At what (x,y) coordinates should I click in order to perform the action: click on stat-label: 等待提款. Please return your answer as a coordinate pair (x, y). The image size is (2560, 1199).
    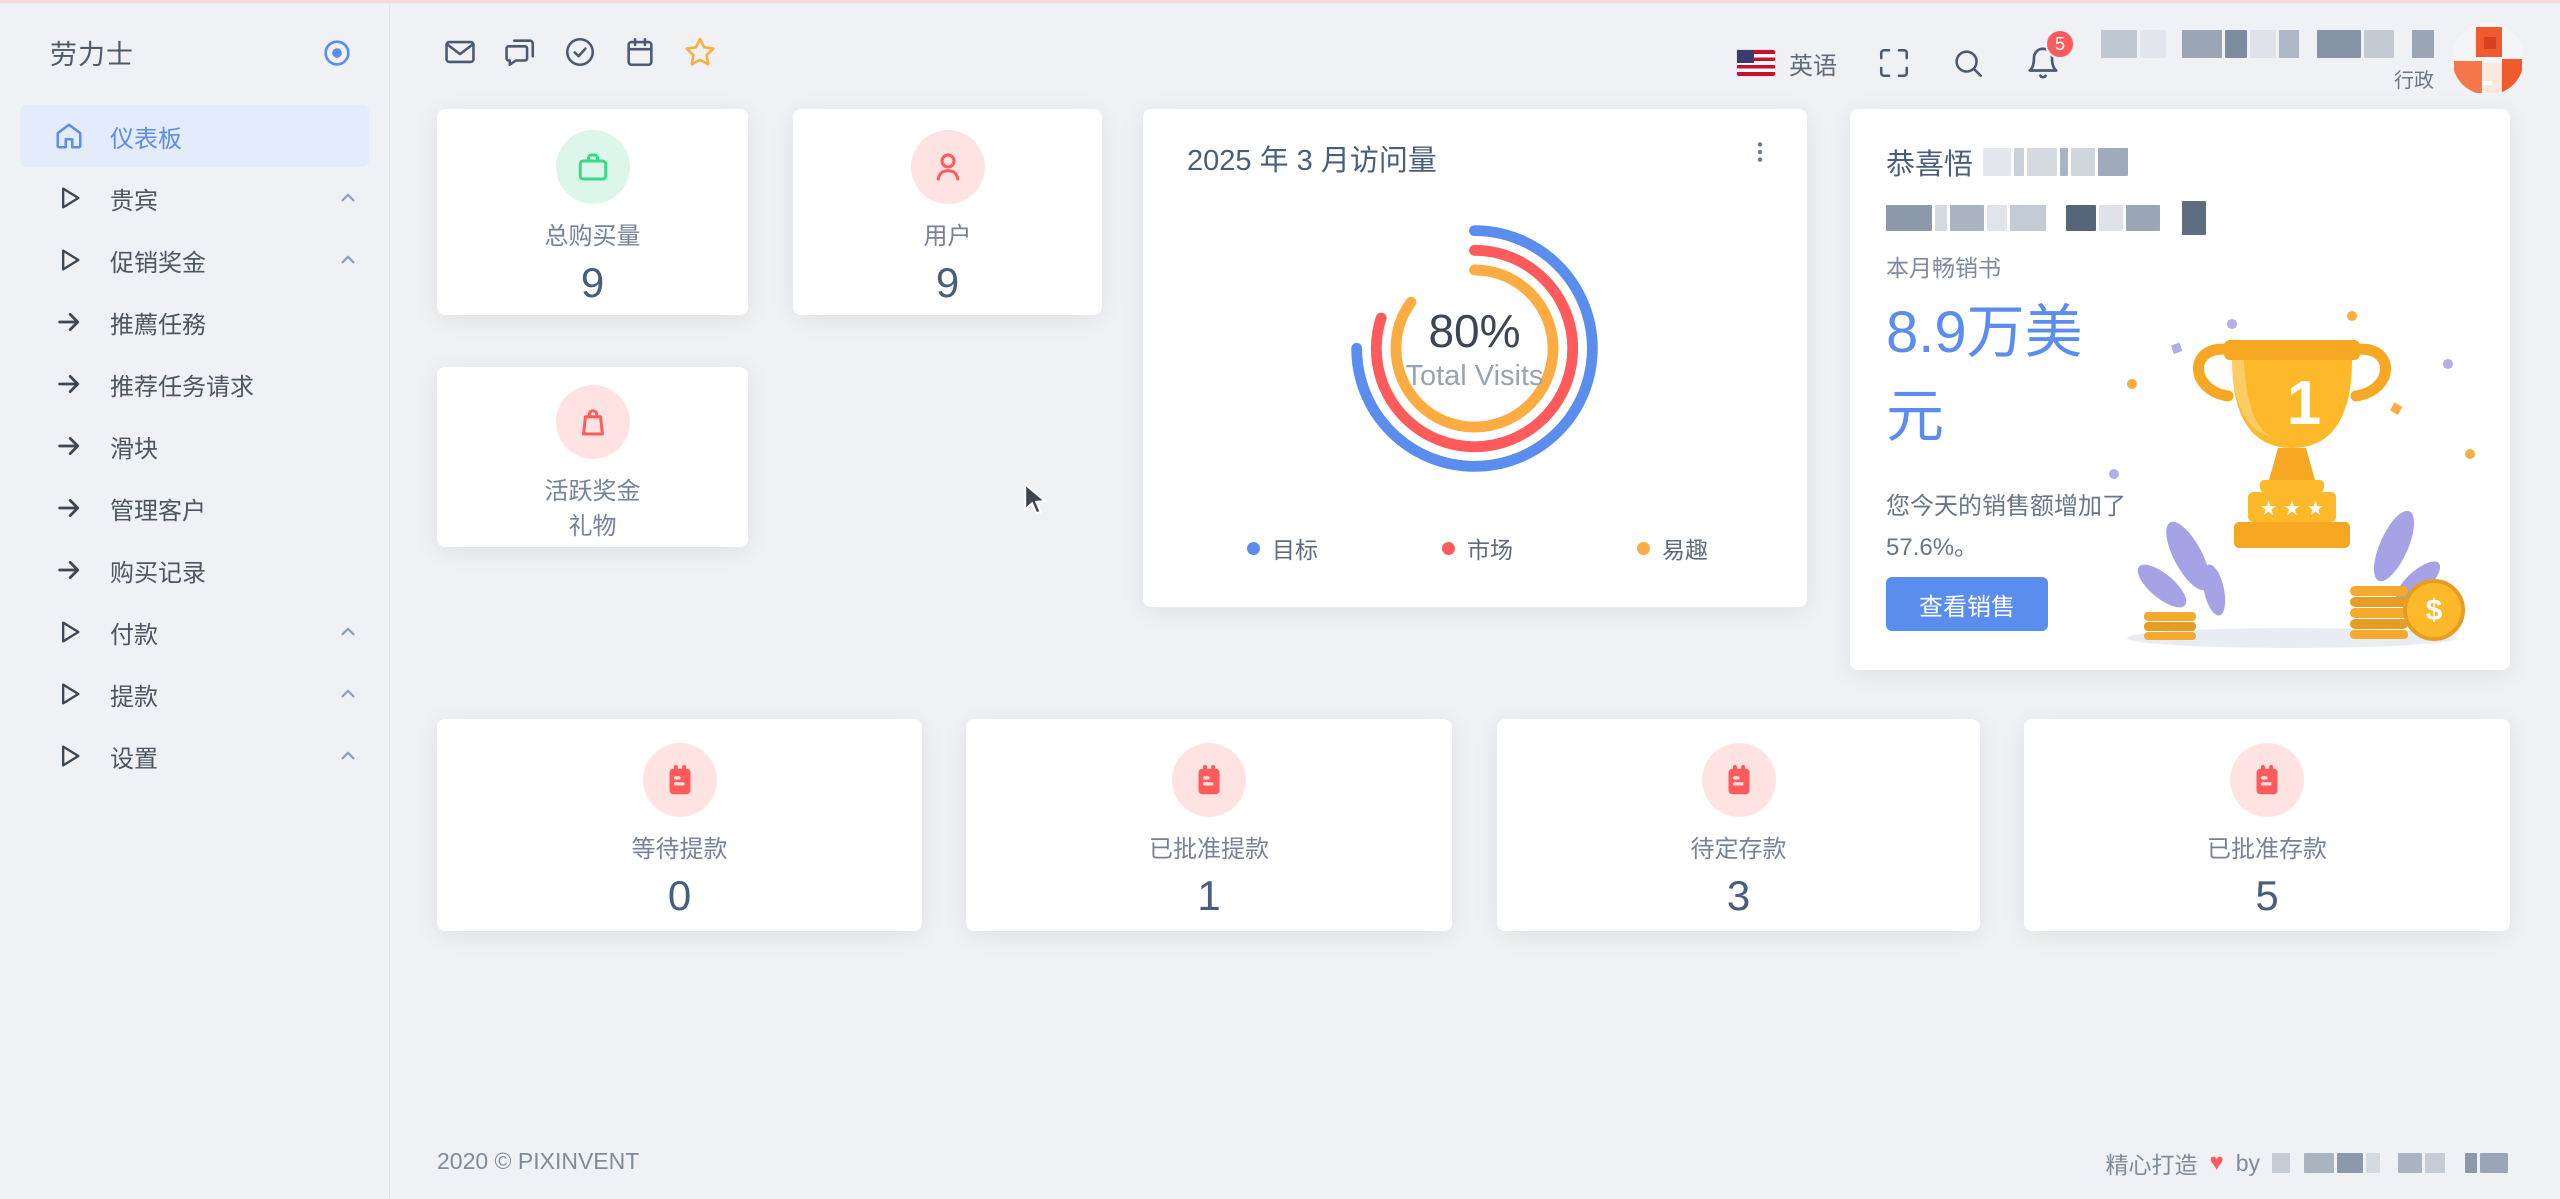
    Looking at the image, I should click on (679, 849).